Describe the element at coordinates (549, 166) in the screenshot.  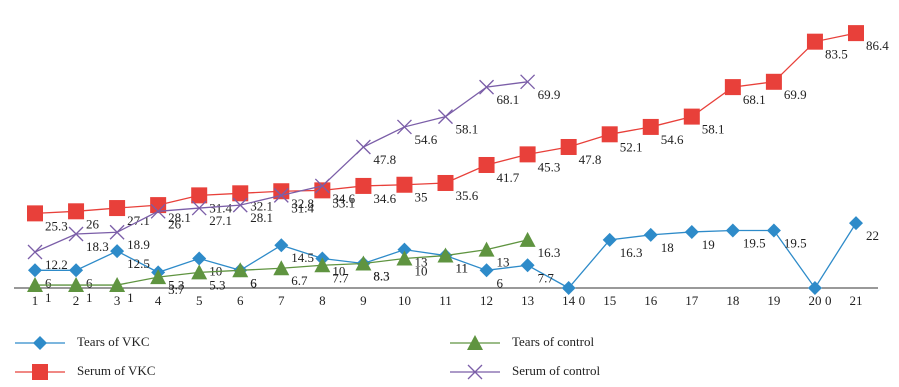
I see `data-label: 45.3` at that location.